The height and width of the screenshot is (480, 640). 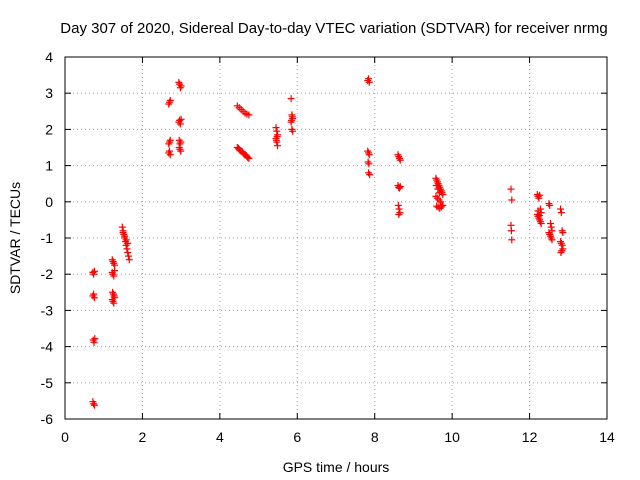 I want to click on y-tick-label: -6, so click(x=47, y=419).